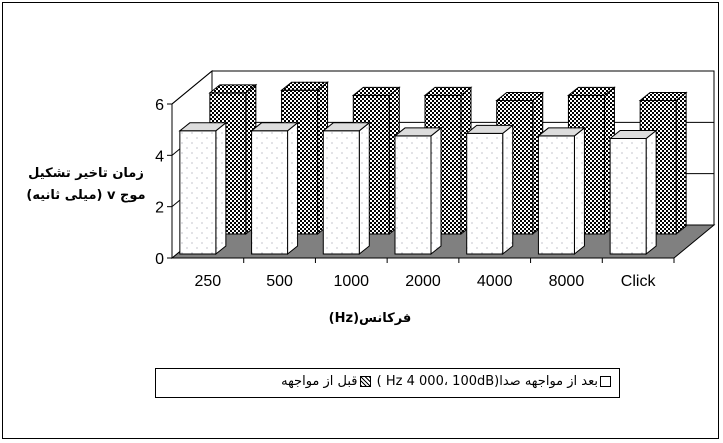 This screenshot has width=723, height=443. Describe the element at coordinates (304, 86) in the screenshot. I see `bar-before-500-top` at that location.